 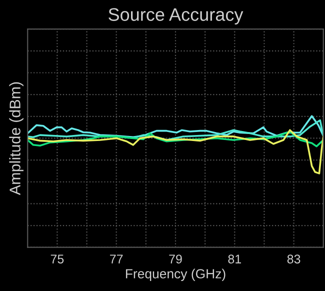 What do you see at coordinates (176, 16) in the screenshot?
I see `chart-title: Source Accuracy` at bounding box center [176, 16].